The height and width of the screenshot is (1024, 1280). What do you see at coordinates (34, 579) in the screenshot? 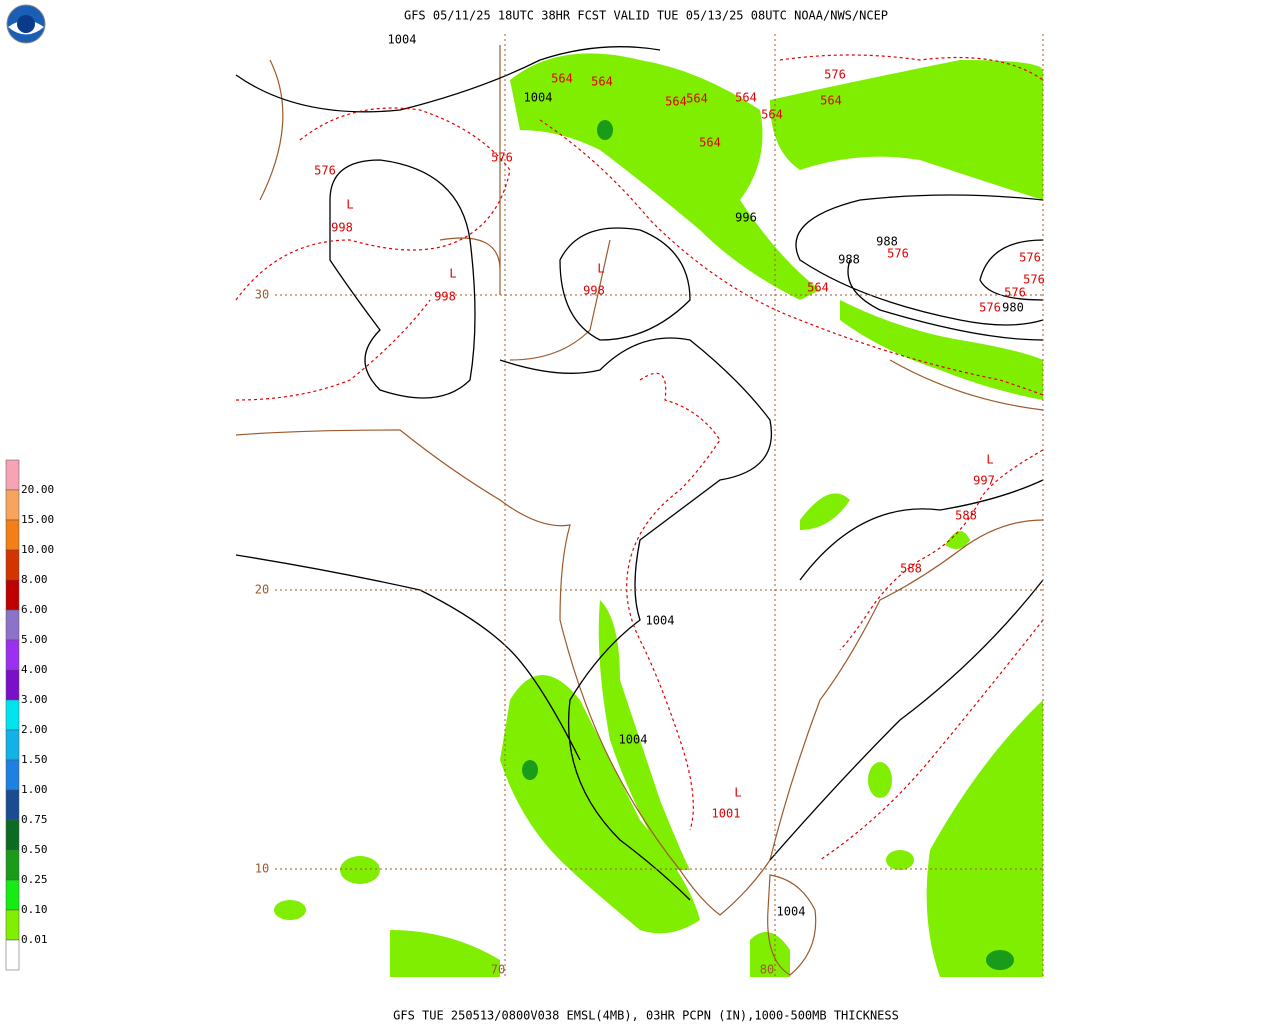
I see `legend-label: 8.00` at bounding box center [34, 579].